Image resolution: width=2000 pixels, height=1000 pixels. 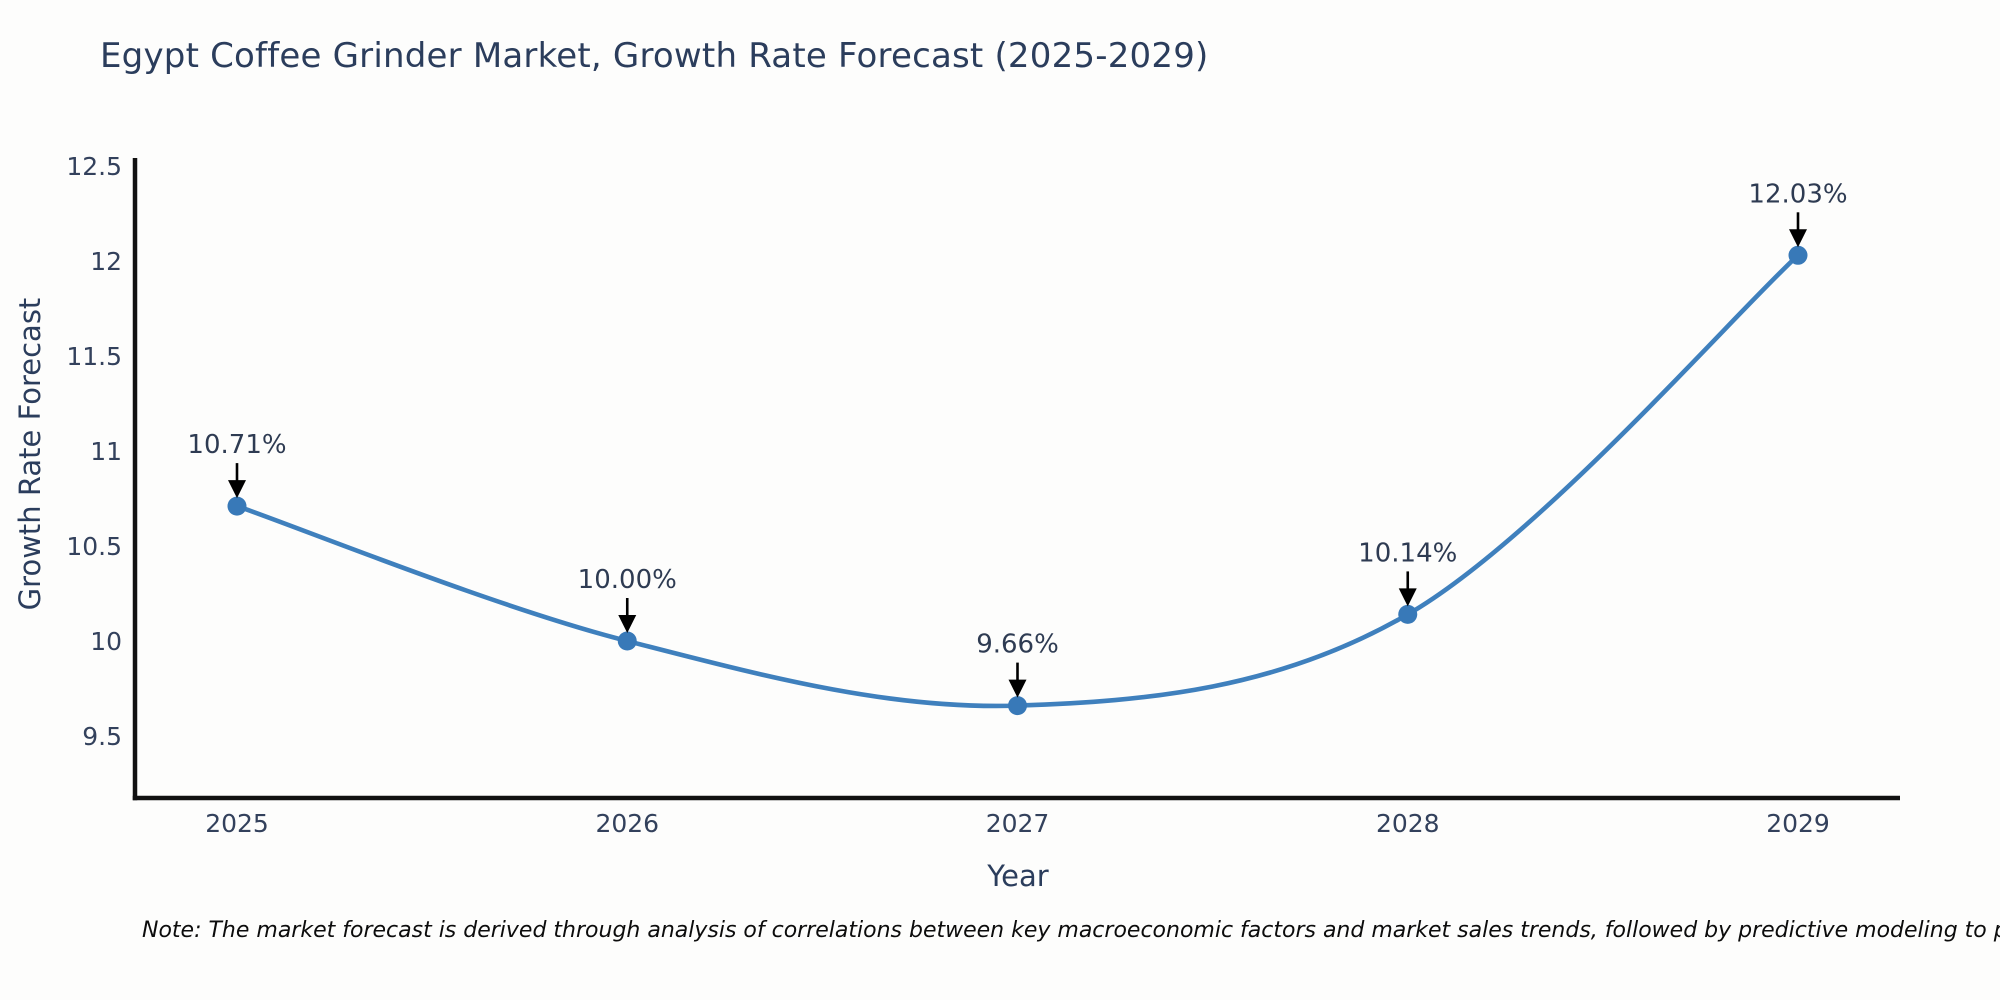 What do you see at coordinates (94, 546) in the screenshot?
I see `y-tick-label: 10.5` at bounding box center [94, 546].